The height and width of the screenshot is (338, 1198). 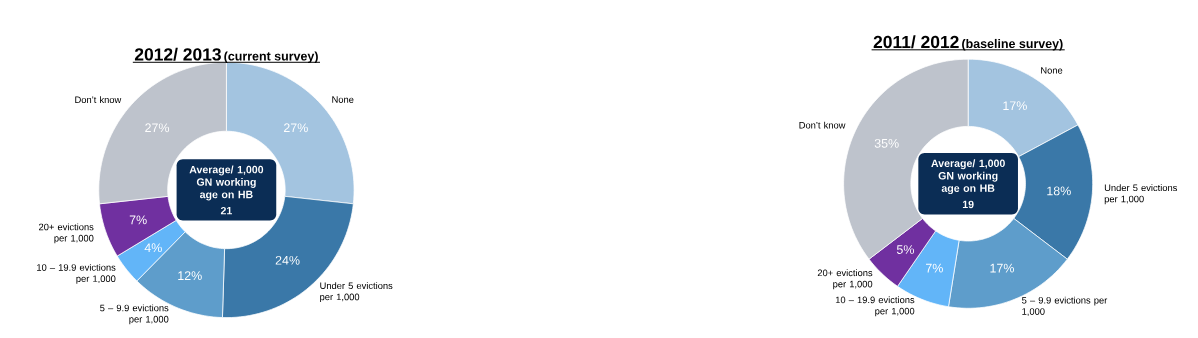 What do you see at coordinates (886, 143) in the screenshot?
I see `data-label: 35%` at bounding box center [886, 143].